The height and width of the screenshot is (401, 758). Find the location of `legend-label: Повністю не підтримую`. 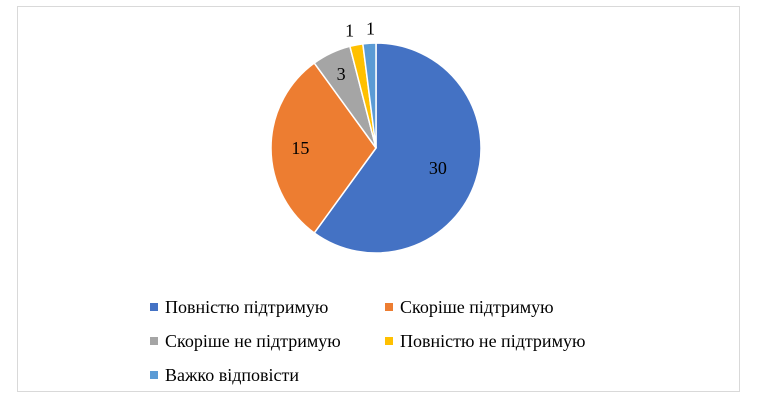

legend-label: Повністю не підтримую is located at coordinates (493, 340).